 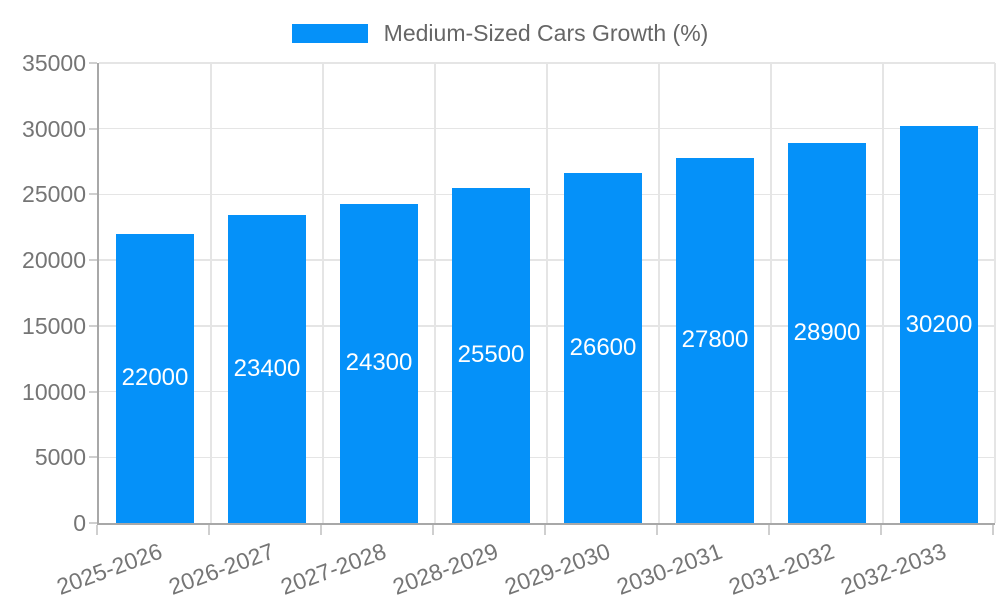 What do you see at coordinates (54, 63) in the screenshot?
I see `y-axis-label: 35000` at bounding box center [54, 63].